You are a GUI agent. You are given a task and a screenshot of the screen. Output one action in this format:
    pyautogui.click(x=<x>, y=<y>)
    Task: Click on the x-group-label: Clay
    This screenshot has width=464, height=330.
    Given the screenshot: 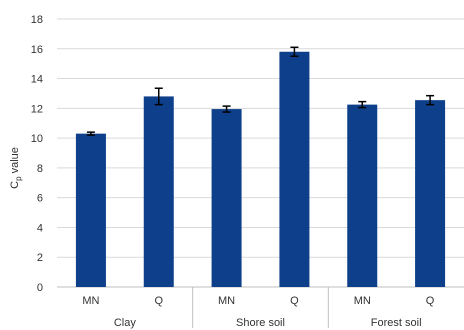 What is the action you would take?
    pyautogui.click(x=125, y=323)
    